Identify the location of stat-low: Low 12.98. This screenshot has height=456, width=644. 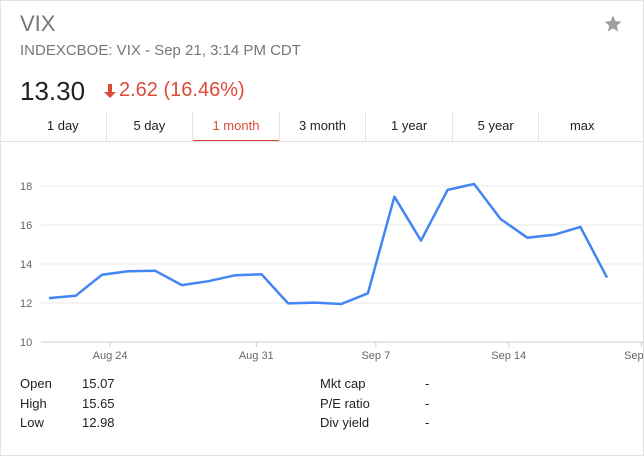
(91, 424).